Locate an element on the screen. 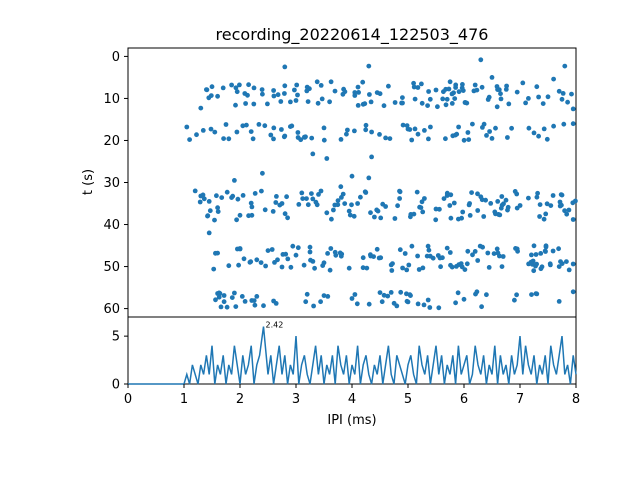  x-tick-label: 4 is located at coordinates (352, 399).